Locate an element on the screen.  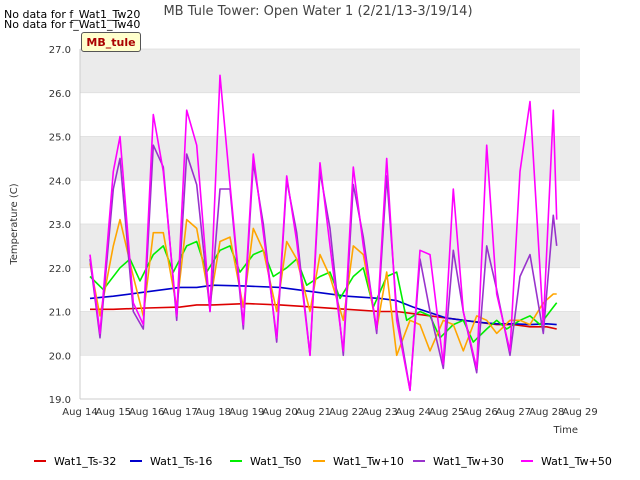
y-tick-label: 25.0 is located at coordinates (60, 138).